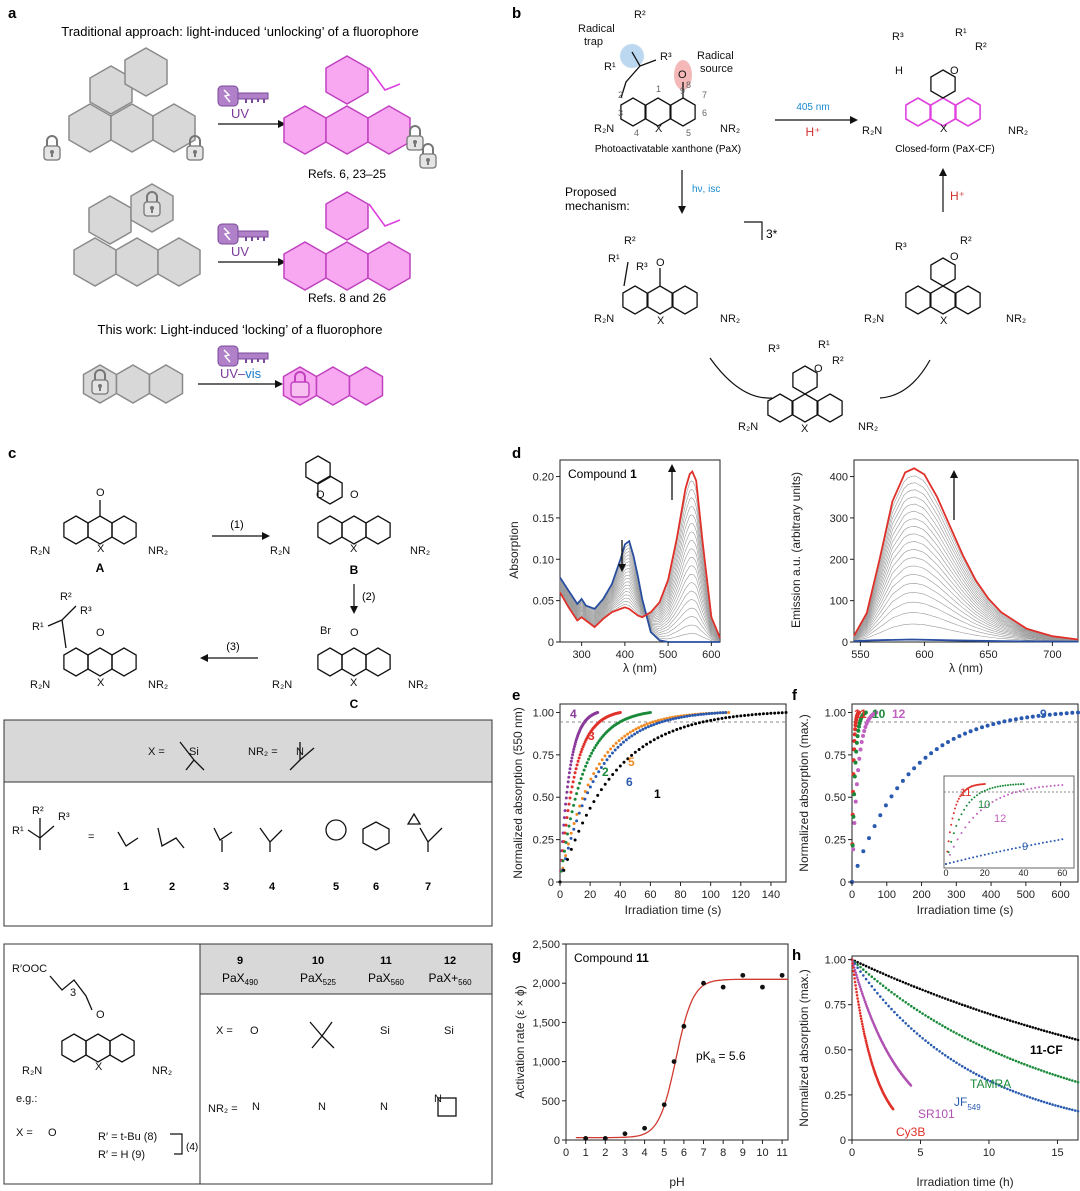  What do you see at coordinates (227, 849) in the screenshot?
I see `vinyl-substituents: R² R³ R¹ = 1 2 3 4 5 6 7` at bounding box center [227, 849].